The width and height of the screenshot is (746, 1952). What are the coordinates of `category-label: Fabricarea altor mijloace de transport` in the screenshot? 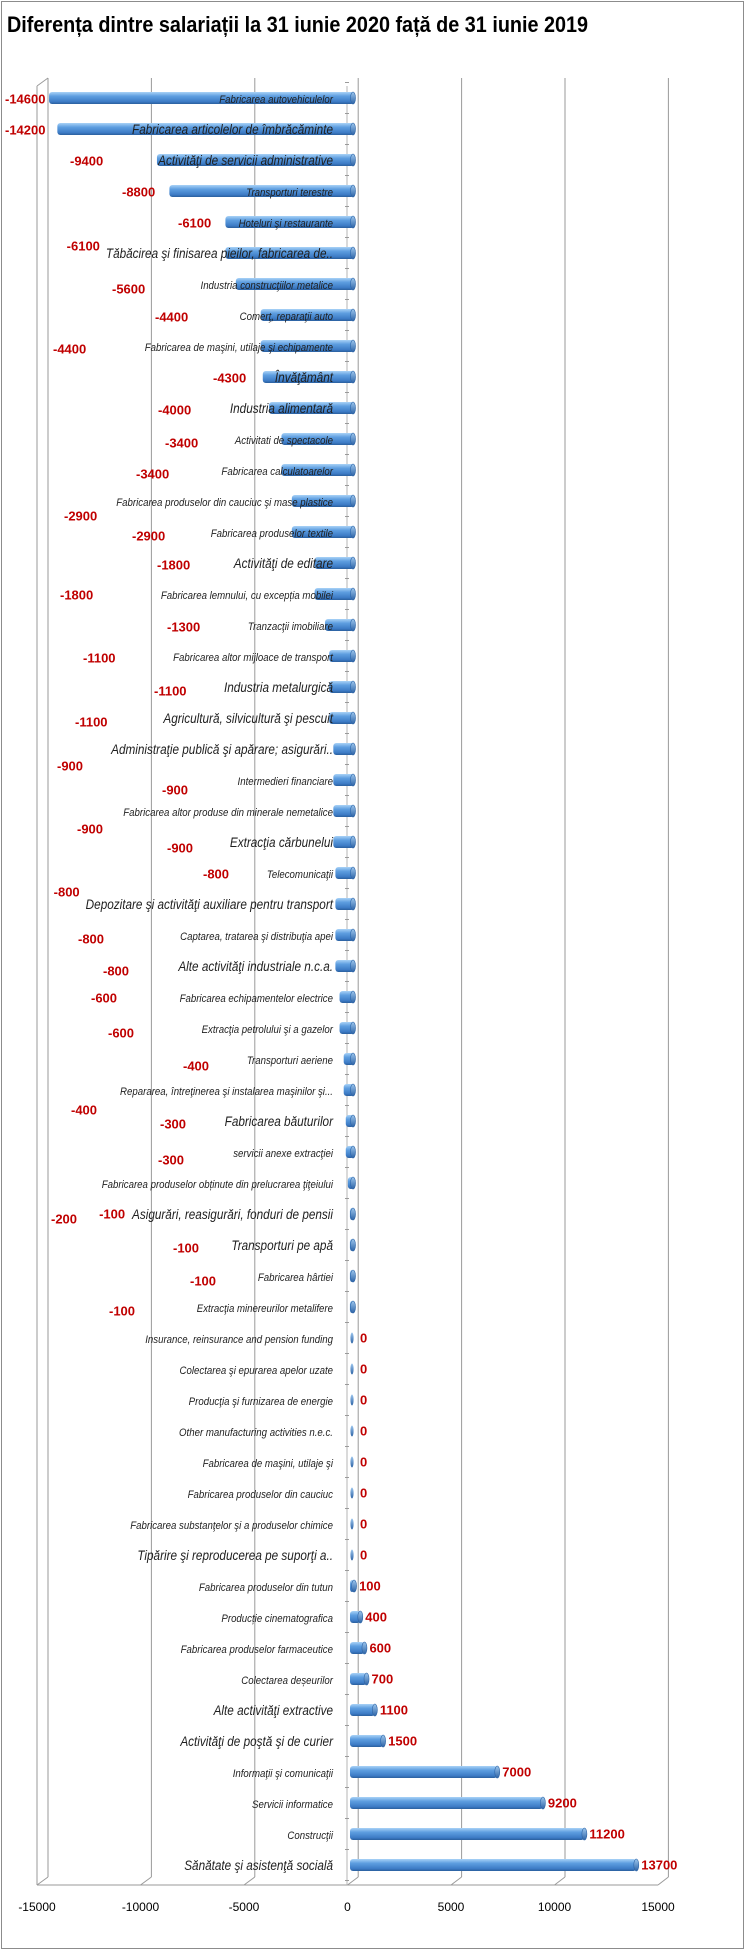 It's located at (253, 657).